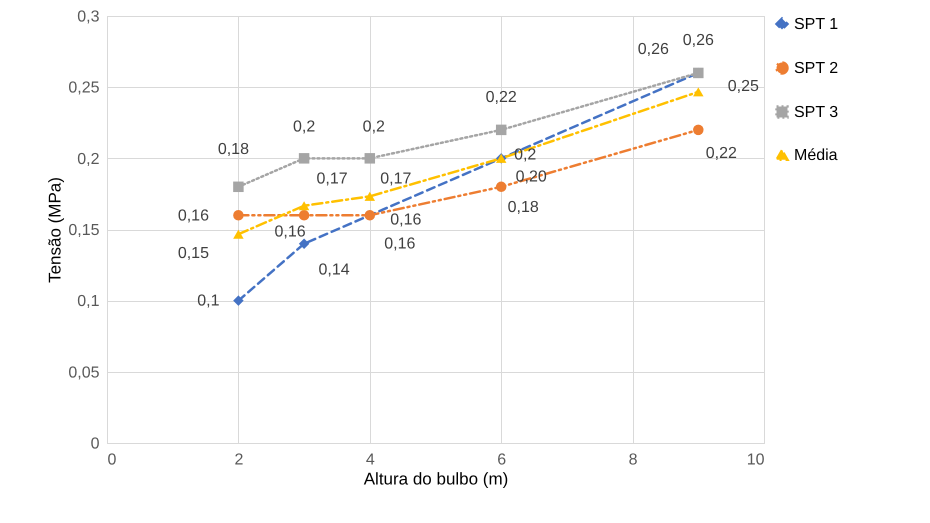 Image resolution: width=930 pixels, height=523 pixels. I want to click on data-label: 0,1, so click(208, 301).